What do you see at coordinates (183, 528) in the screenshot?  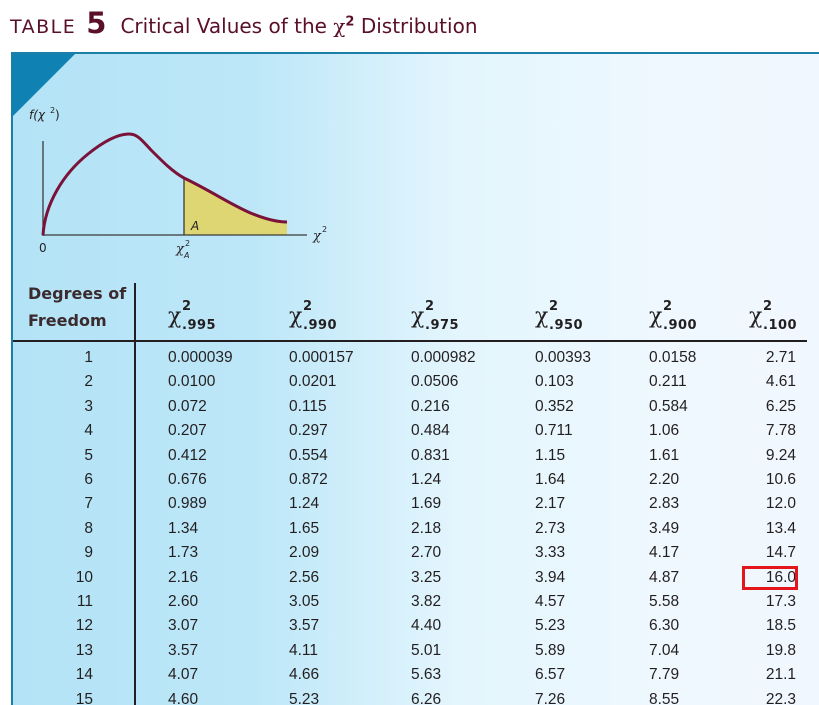 I see `value-cell: 1.34` at bounding box center [183, 528].